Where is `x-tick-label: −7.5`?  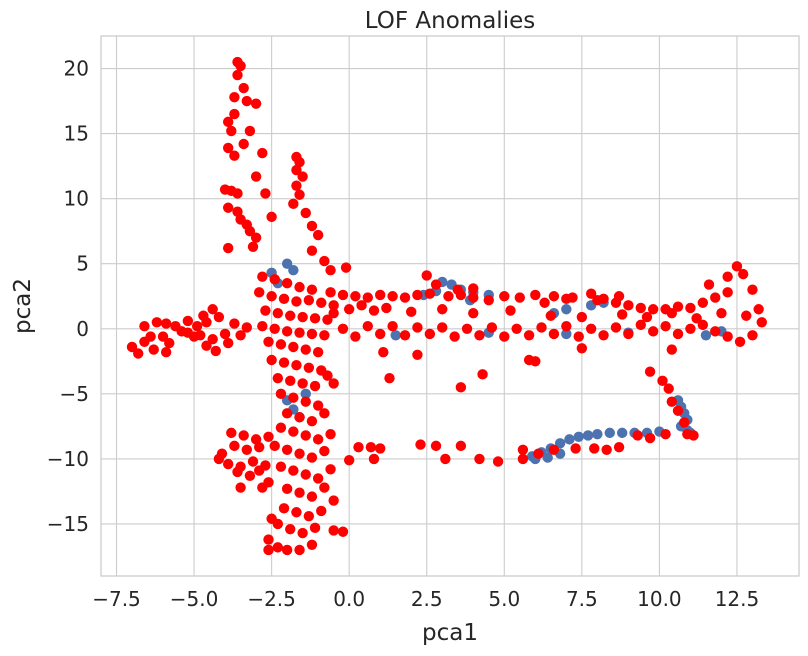 x-tick-label: −7.5 is located at coordinates (116, 599).